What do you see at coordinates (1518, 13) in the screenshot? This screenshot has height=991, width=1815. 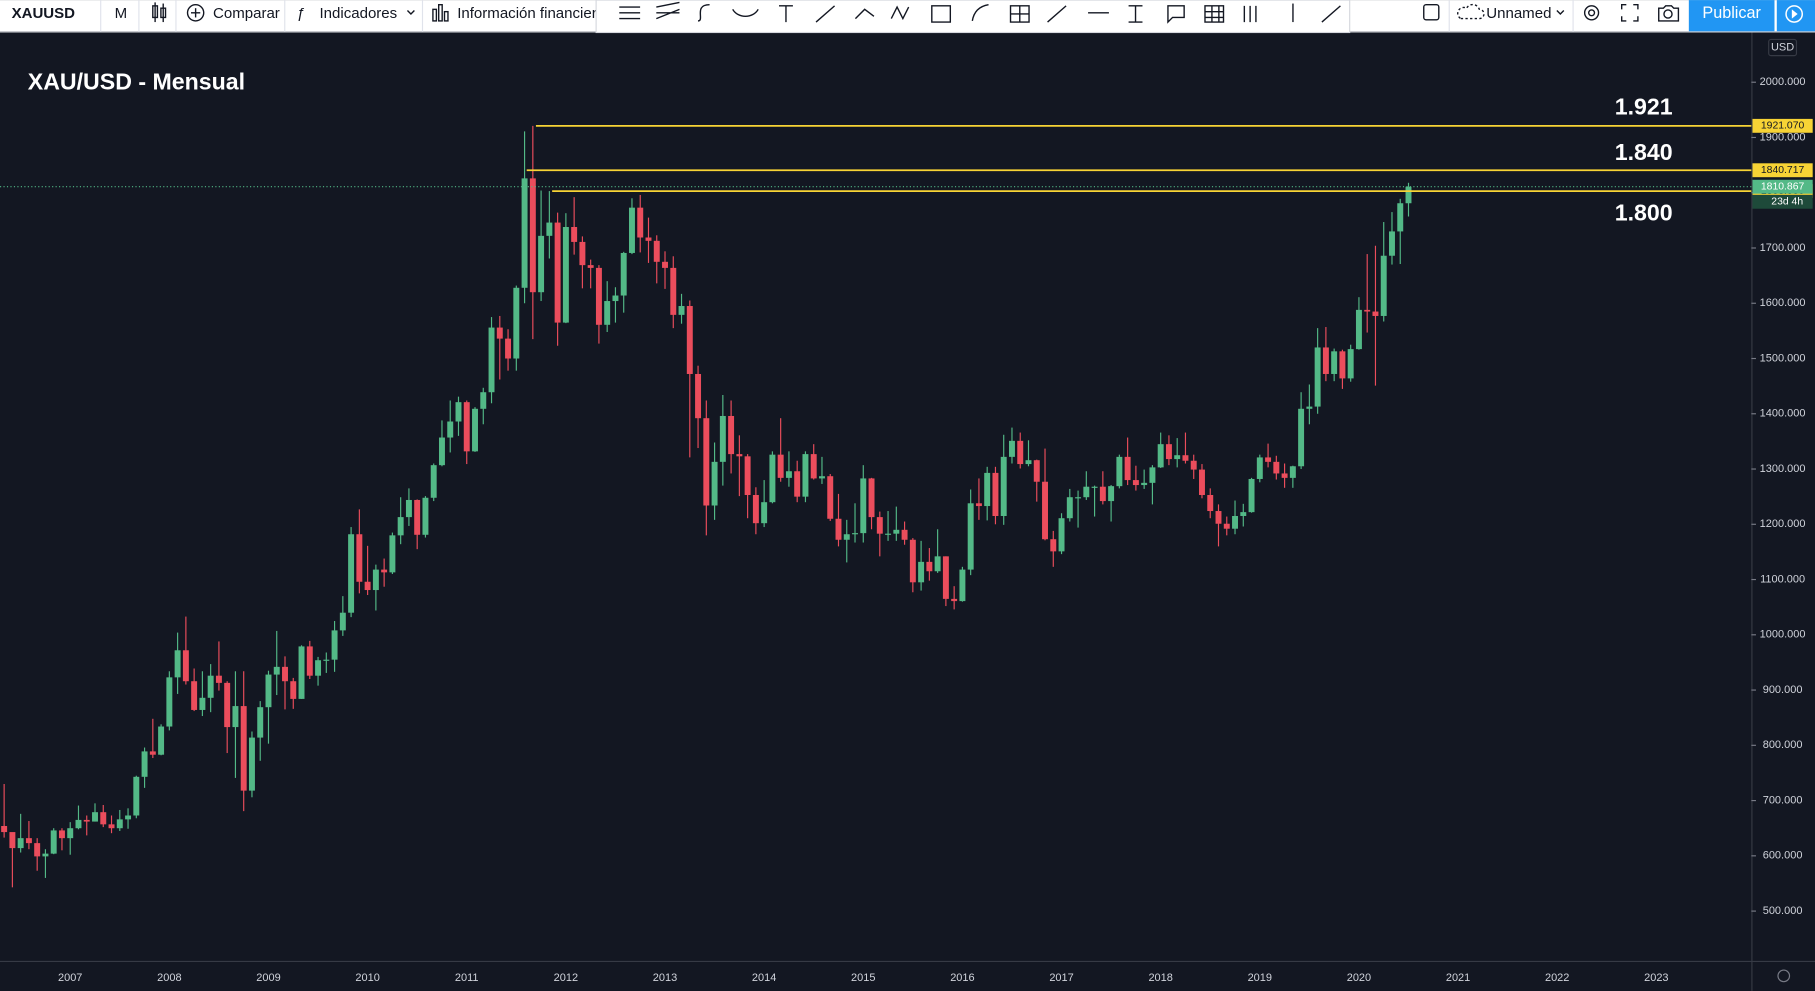 I see `layout-name: Unnamed` at bounding box center [1518, 13].